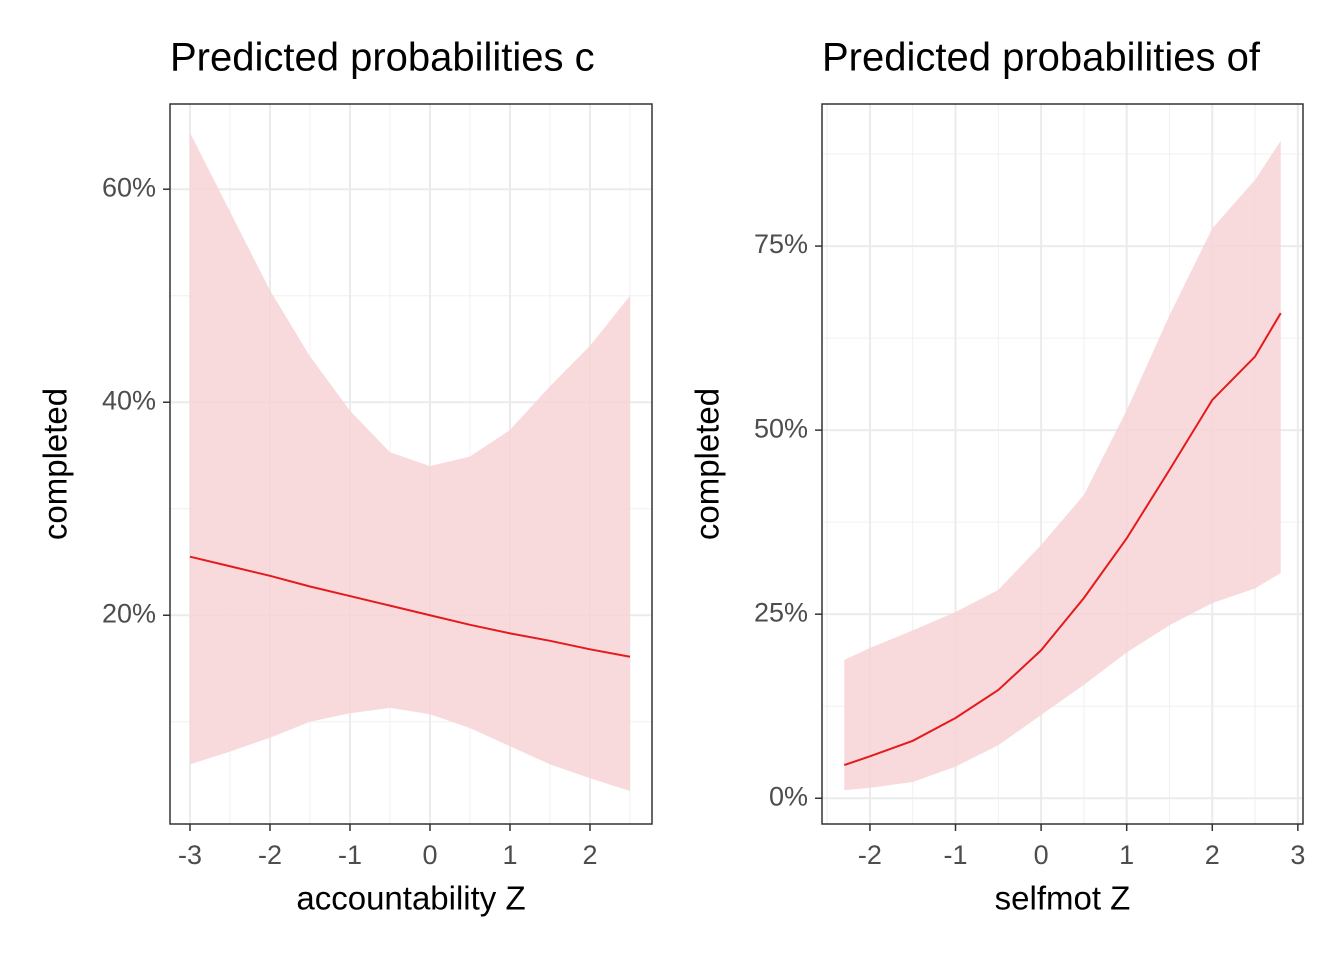  I want to click on y-tick-label: 40%, so click(129, 400).